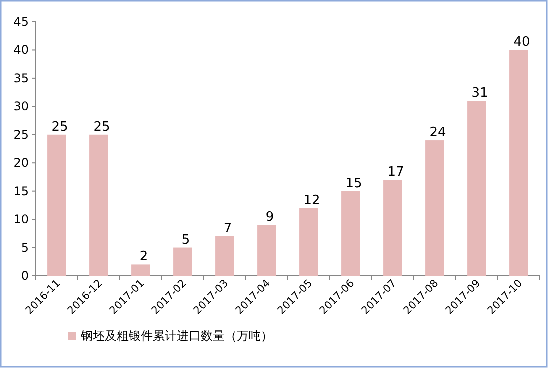 This screenshot has width=548, height=368. I want to click on y-tick-label: 0, so click(25, 276).